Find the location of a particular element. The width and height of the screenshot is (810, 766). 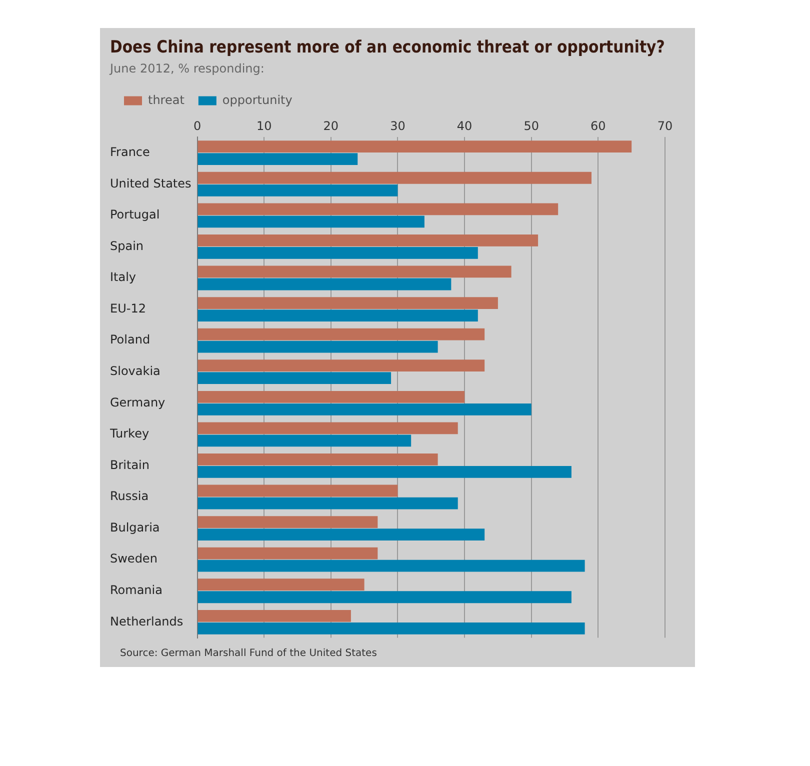

x-tick-label: 20 is located at coordinates (331, 126).